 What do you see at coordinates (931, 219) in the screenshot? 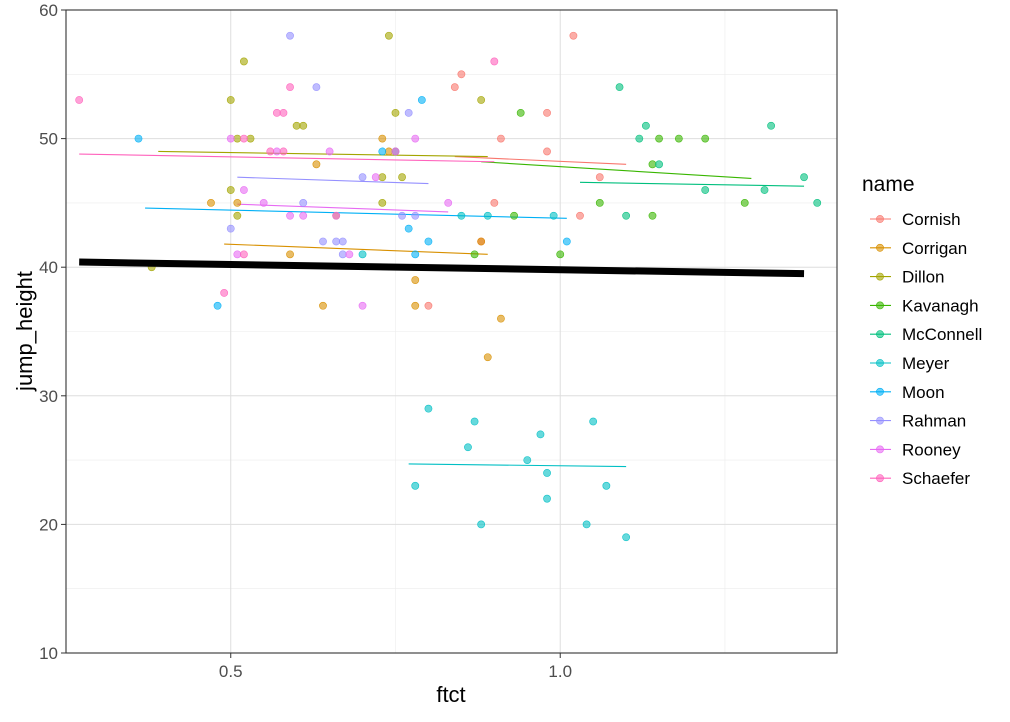
I see `legend-label-cornish: Cornish` at bounding box center [931, 219].